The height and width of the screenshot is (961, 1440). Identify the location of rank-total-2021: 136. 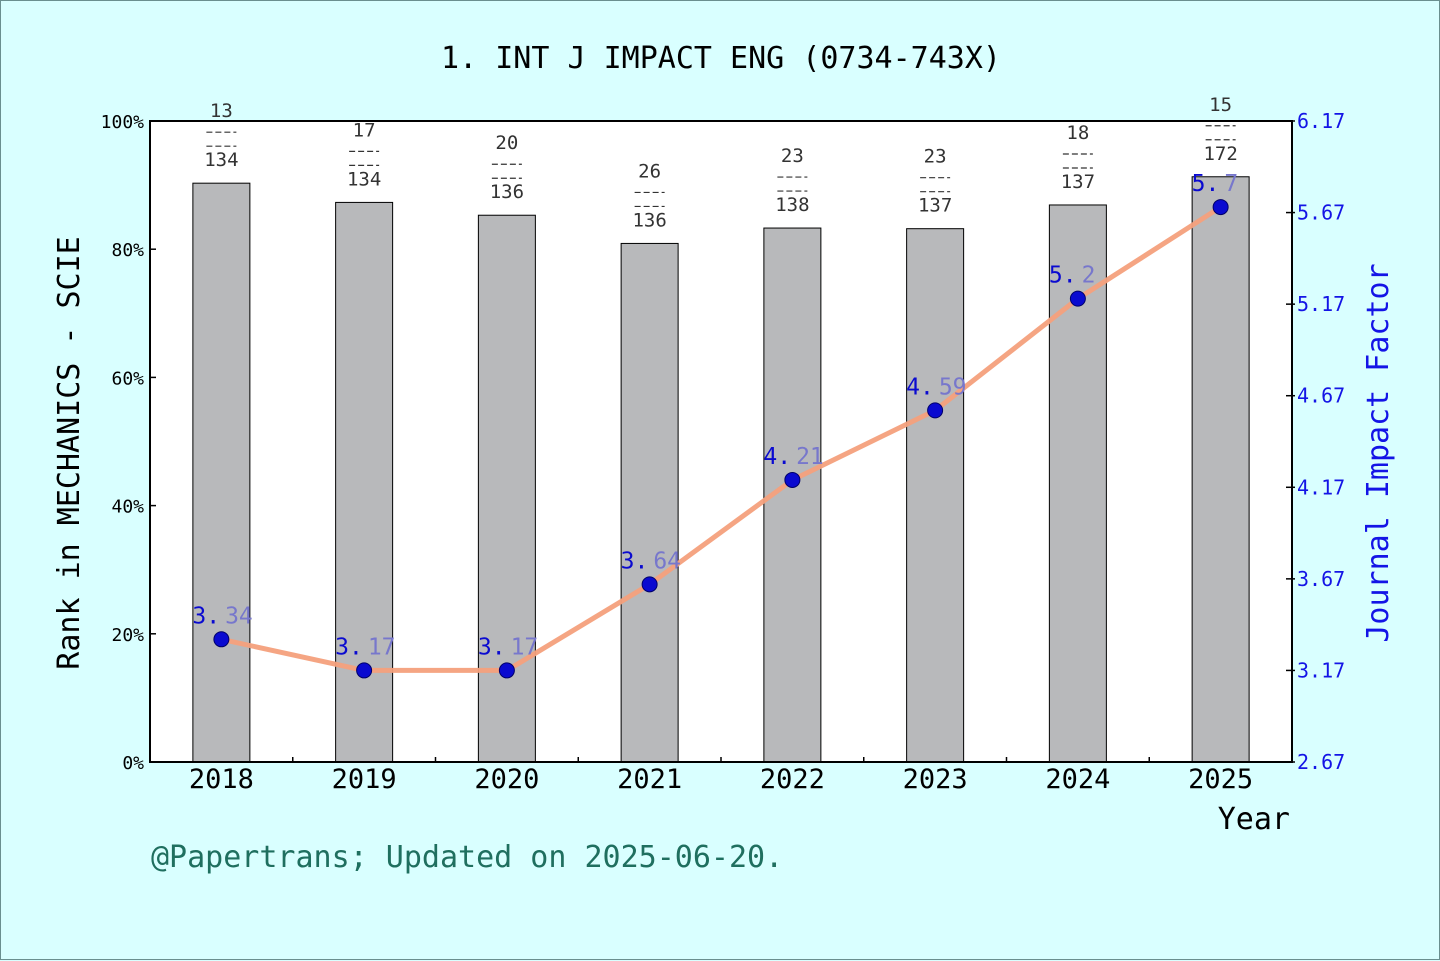
(649, 220).